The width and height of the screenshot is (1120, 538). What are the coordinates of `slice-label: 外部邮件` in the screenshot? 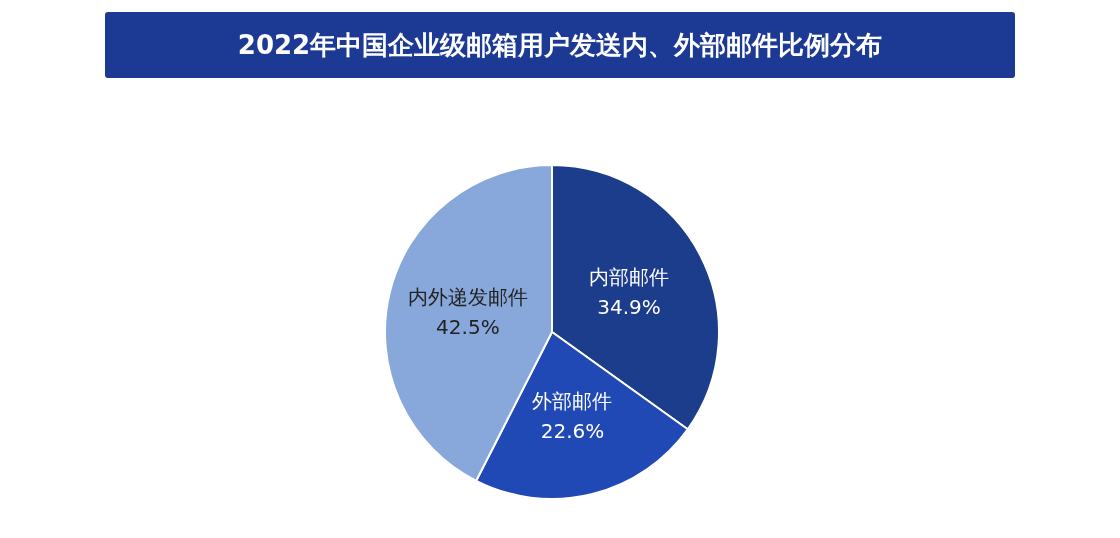 It's located at (572, 401).